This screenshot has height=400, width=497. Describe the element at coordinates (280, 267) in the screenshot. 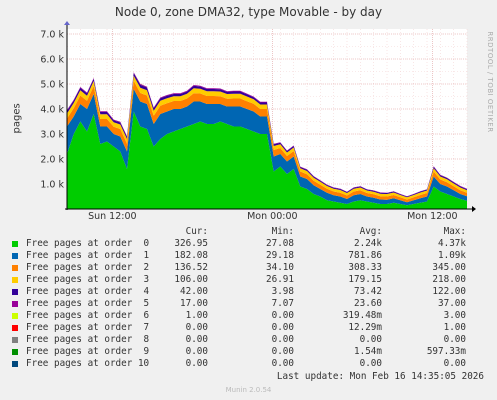

I see `legend-min-value: 34.10` at that location.